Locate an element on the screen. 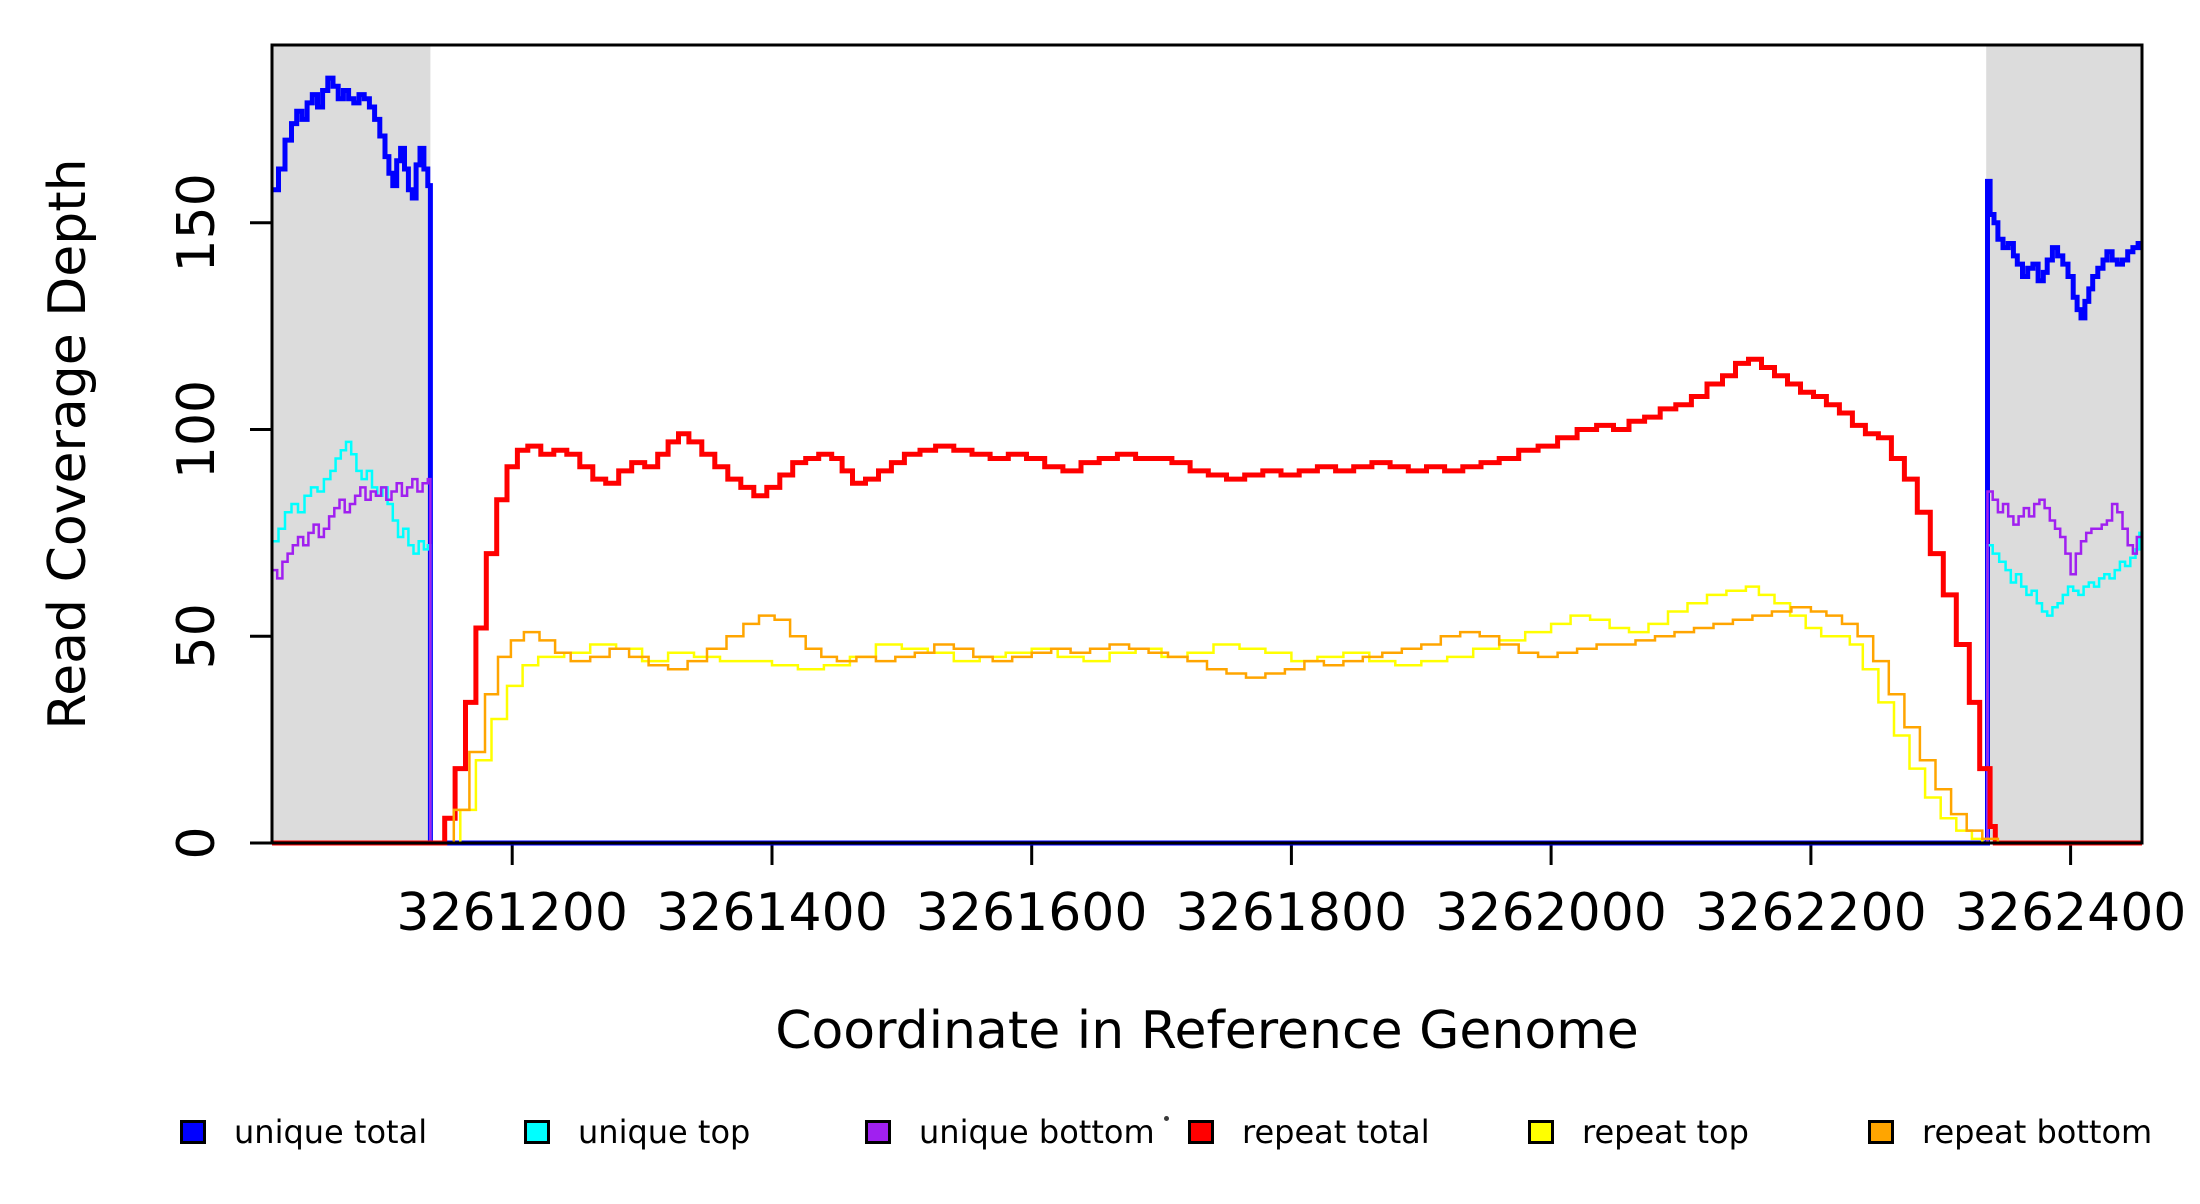 The image size is (2200, 1204). y-tick-label: 0 is located at coordinates (197, 842).